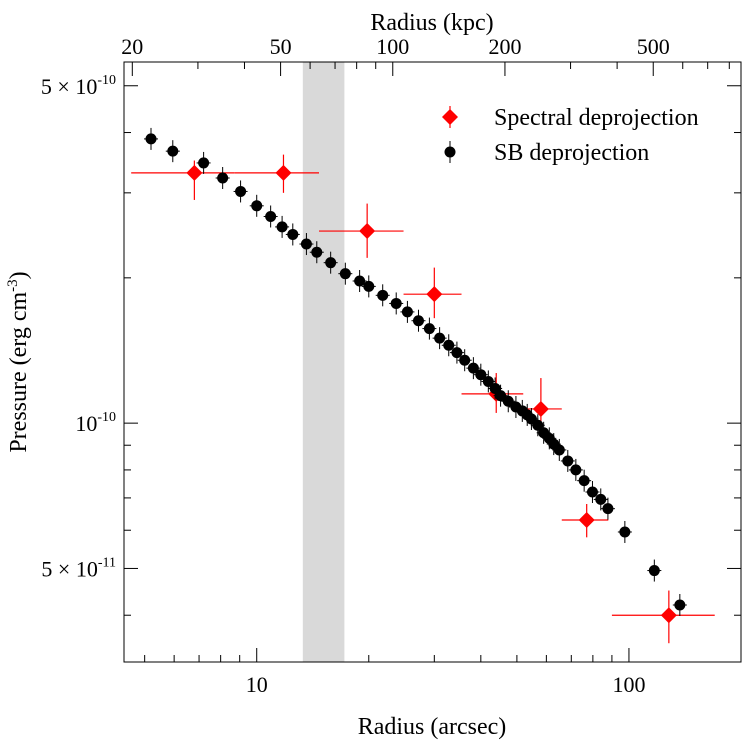 The height and width of the screenshot is (749, 747). What do you see at coordinates (431, 23) in the screenshot?
I see `x2-axis-label: Radius (kpc)` at bounding box center [431, 23].